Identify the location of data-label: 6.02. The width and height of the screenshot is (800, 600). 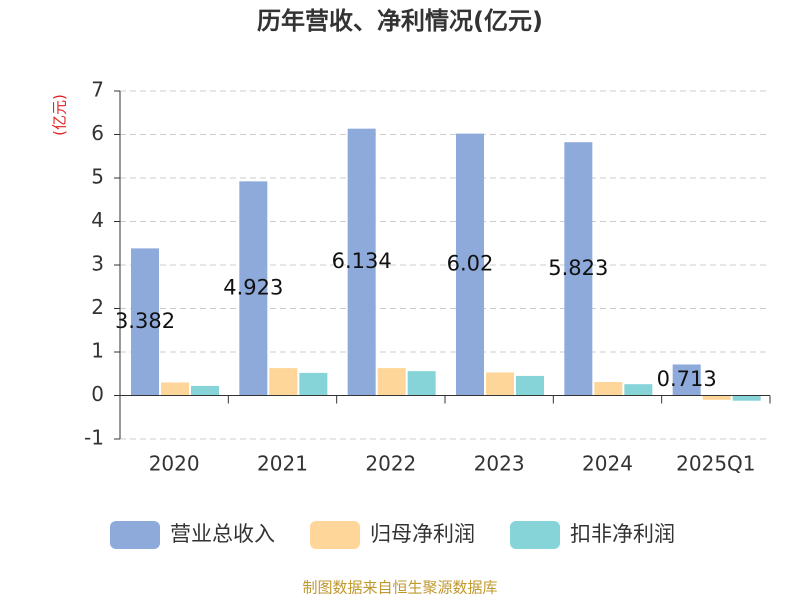
(470, 264).